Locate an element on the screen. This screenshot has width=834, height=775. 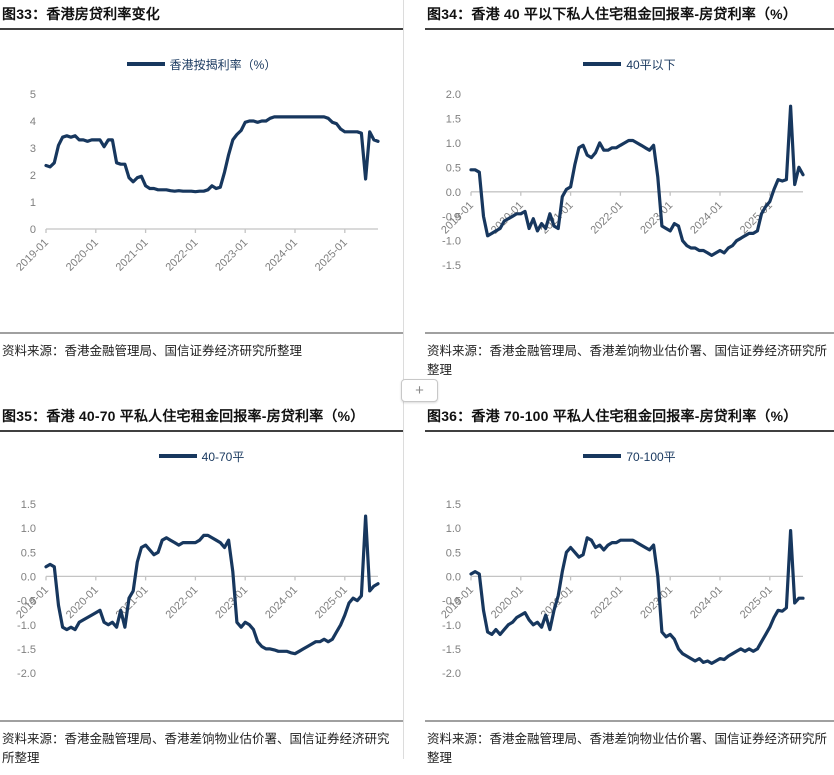
svg-text: 5 is located at coordinates (33, 95).